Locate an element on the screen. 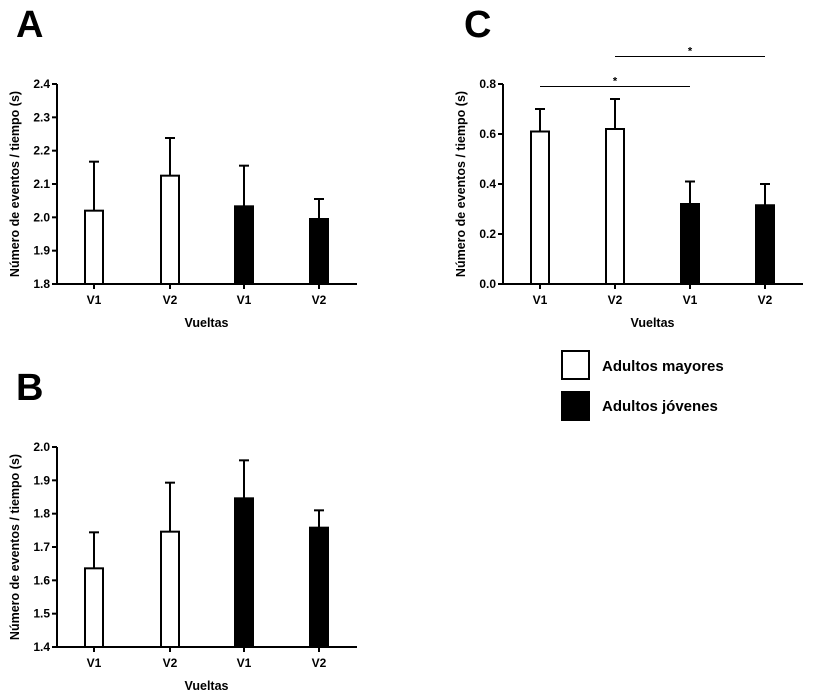  panel-b-letter: B is located at coordinates (29, 388).